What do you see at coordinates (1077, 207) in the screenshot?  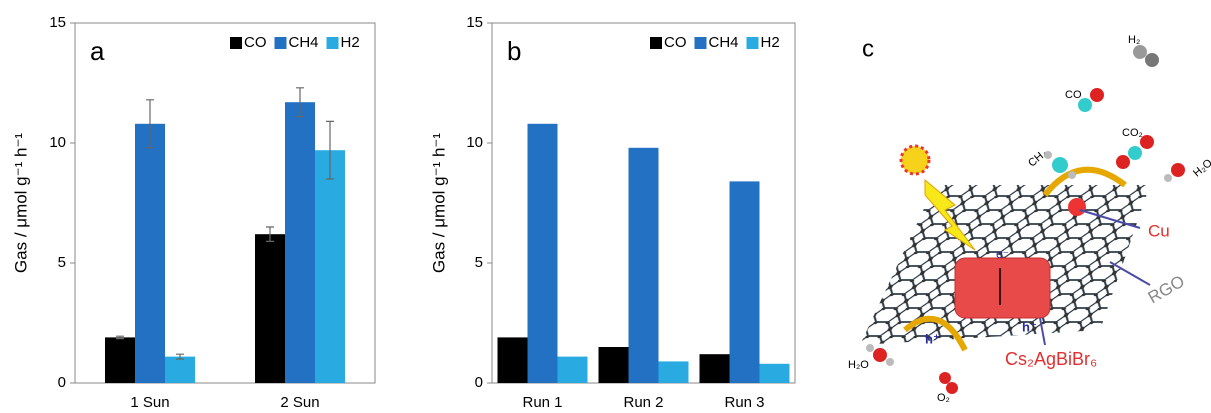 I see `cu-particle` at bounding box center [1077, 207].